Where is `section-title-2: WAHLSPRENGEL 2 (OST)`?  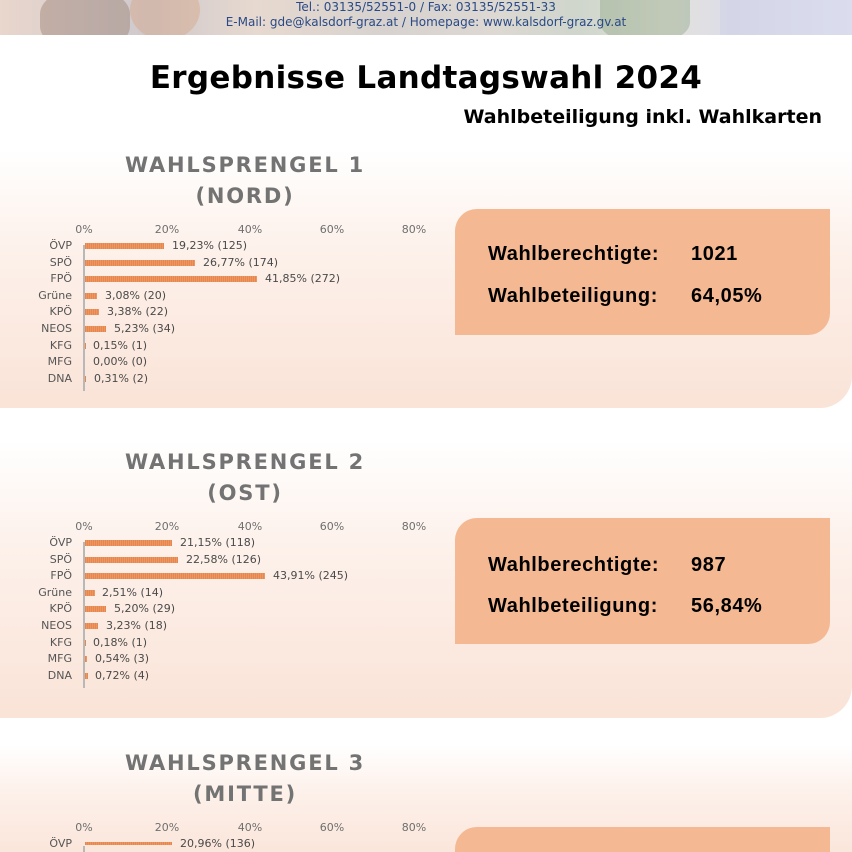
section-title-2: WAHLSPRENGEL 2 (OST) is located at coordinates (245, 478).